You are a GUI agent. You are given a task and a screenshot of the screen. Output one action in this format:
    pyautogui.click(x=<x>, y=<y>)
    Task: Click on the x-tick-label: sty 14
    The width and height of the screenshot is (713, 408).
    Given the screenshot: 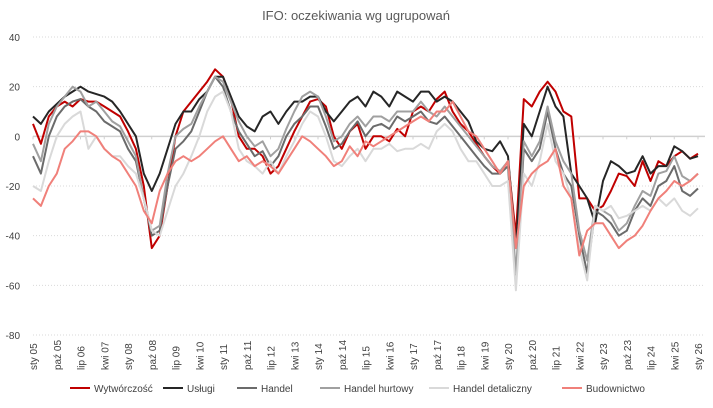 What is the action you would take?
    pyautogui.click(x=319, y=356)
    